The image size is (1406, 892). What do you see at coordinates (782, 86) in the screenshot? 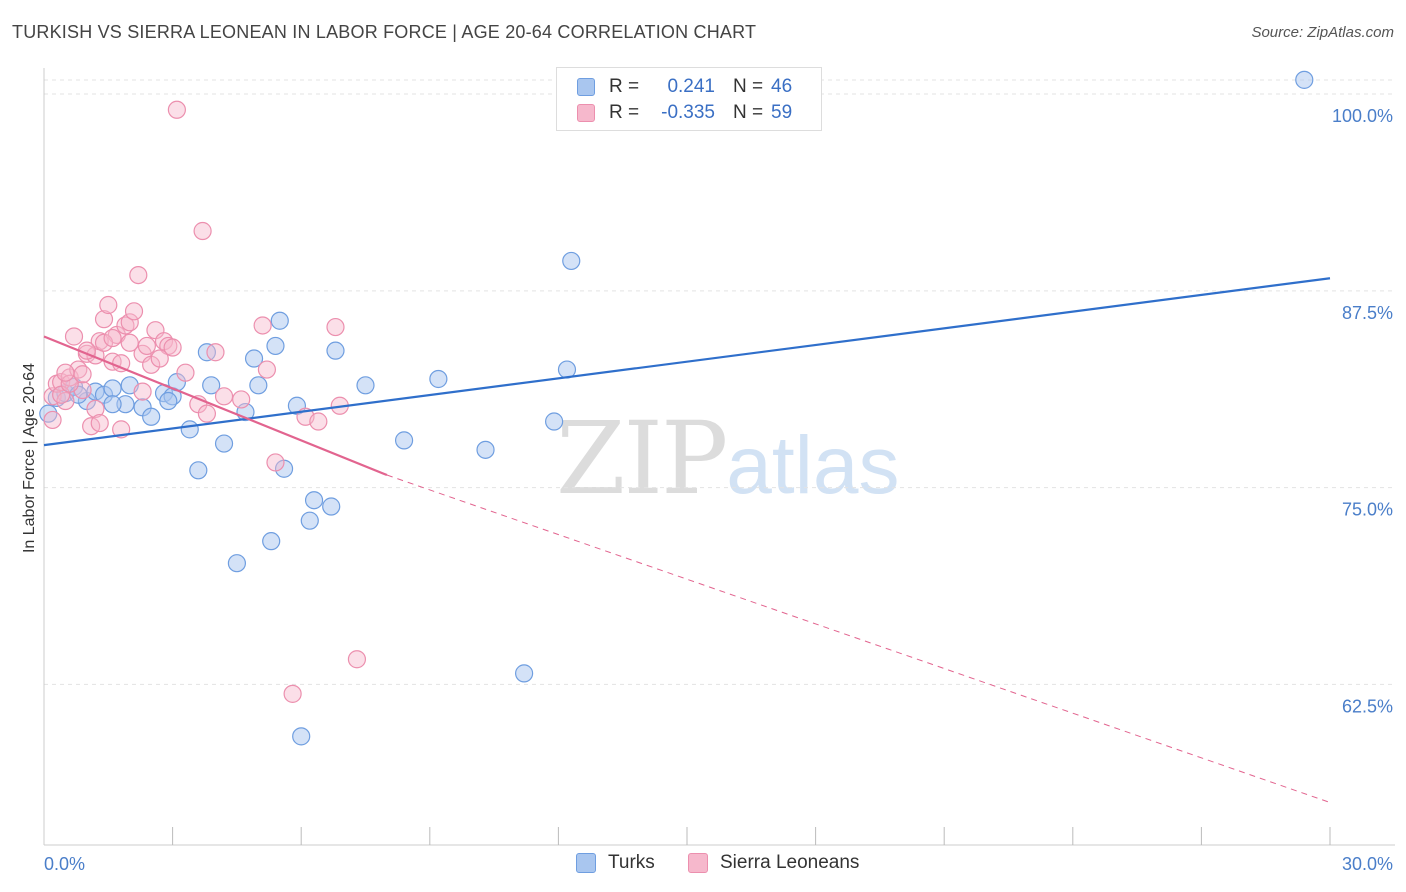
I see `turks-n-value: 46` at bounding box center [782, 86].